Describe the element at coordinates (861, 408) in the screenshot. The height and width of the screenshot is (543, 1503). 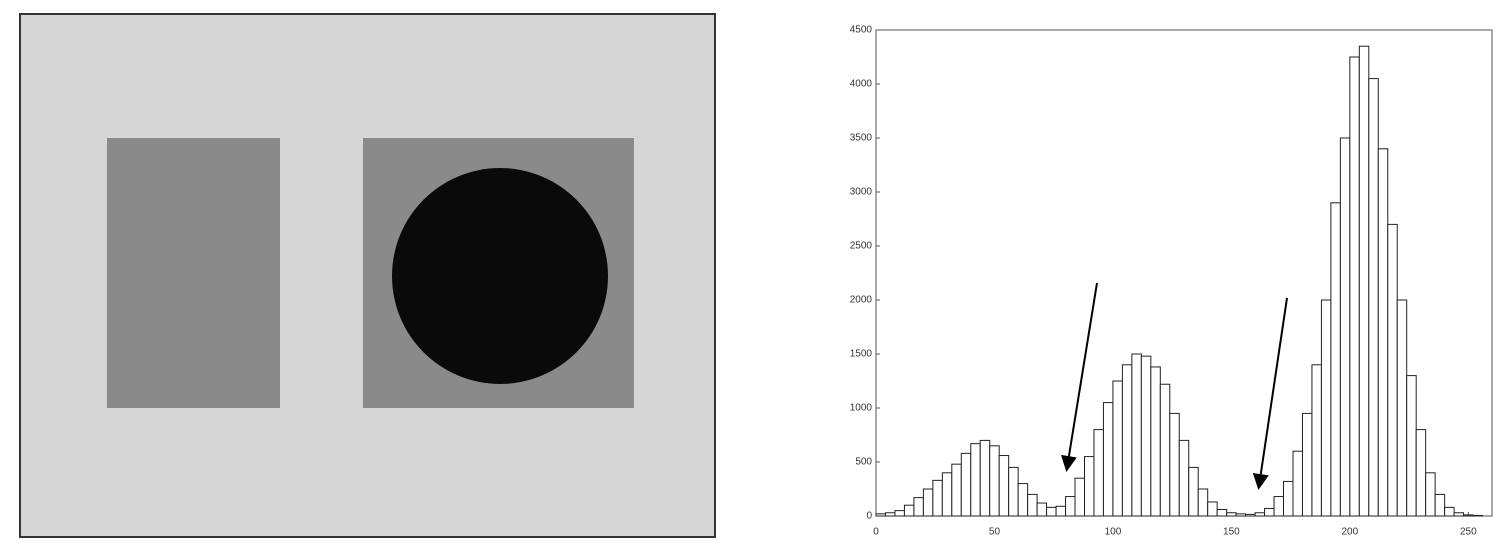
I see `y-tick-label: 1000` at that location.